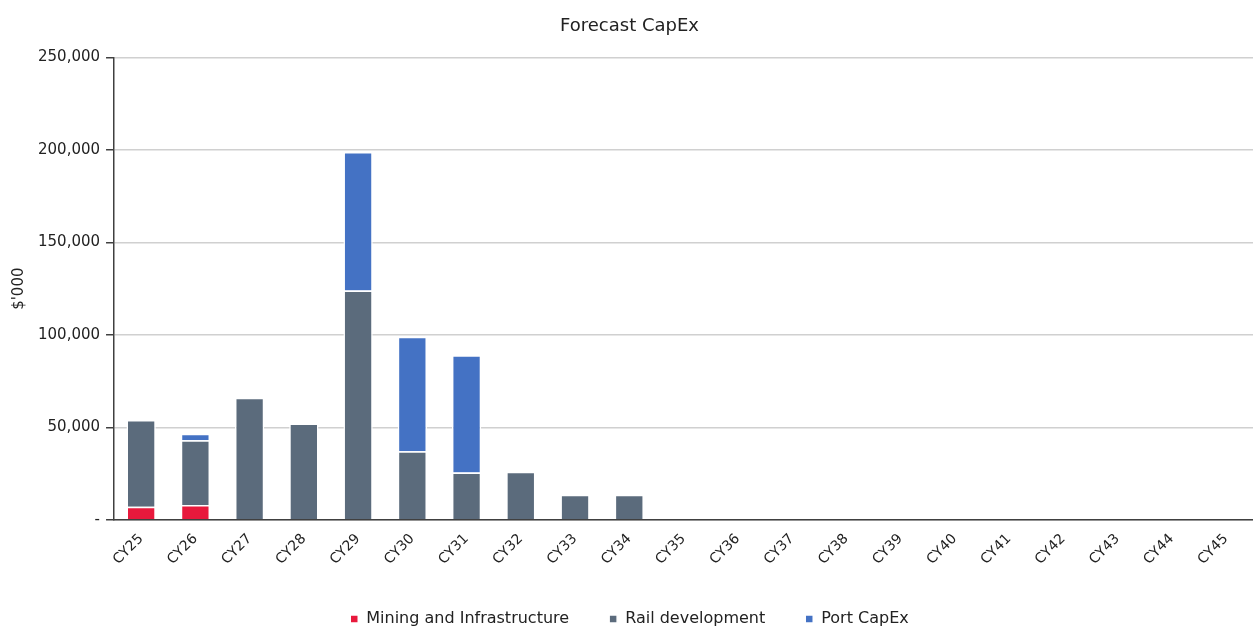 Image resolution: width=1253 pixels, height=637 pixels. I want to click on y-tick-label: -, so click(97, 518).